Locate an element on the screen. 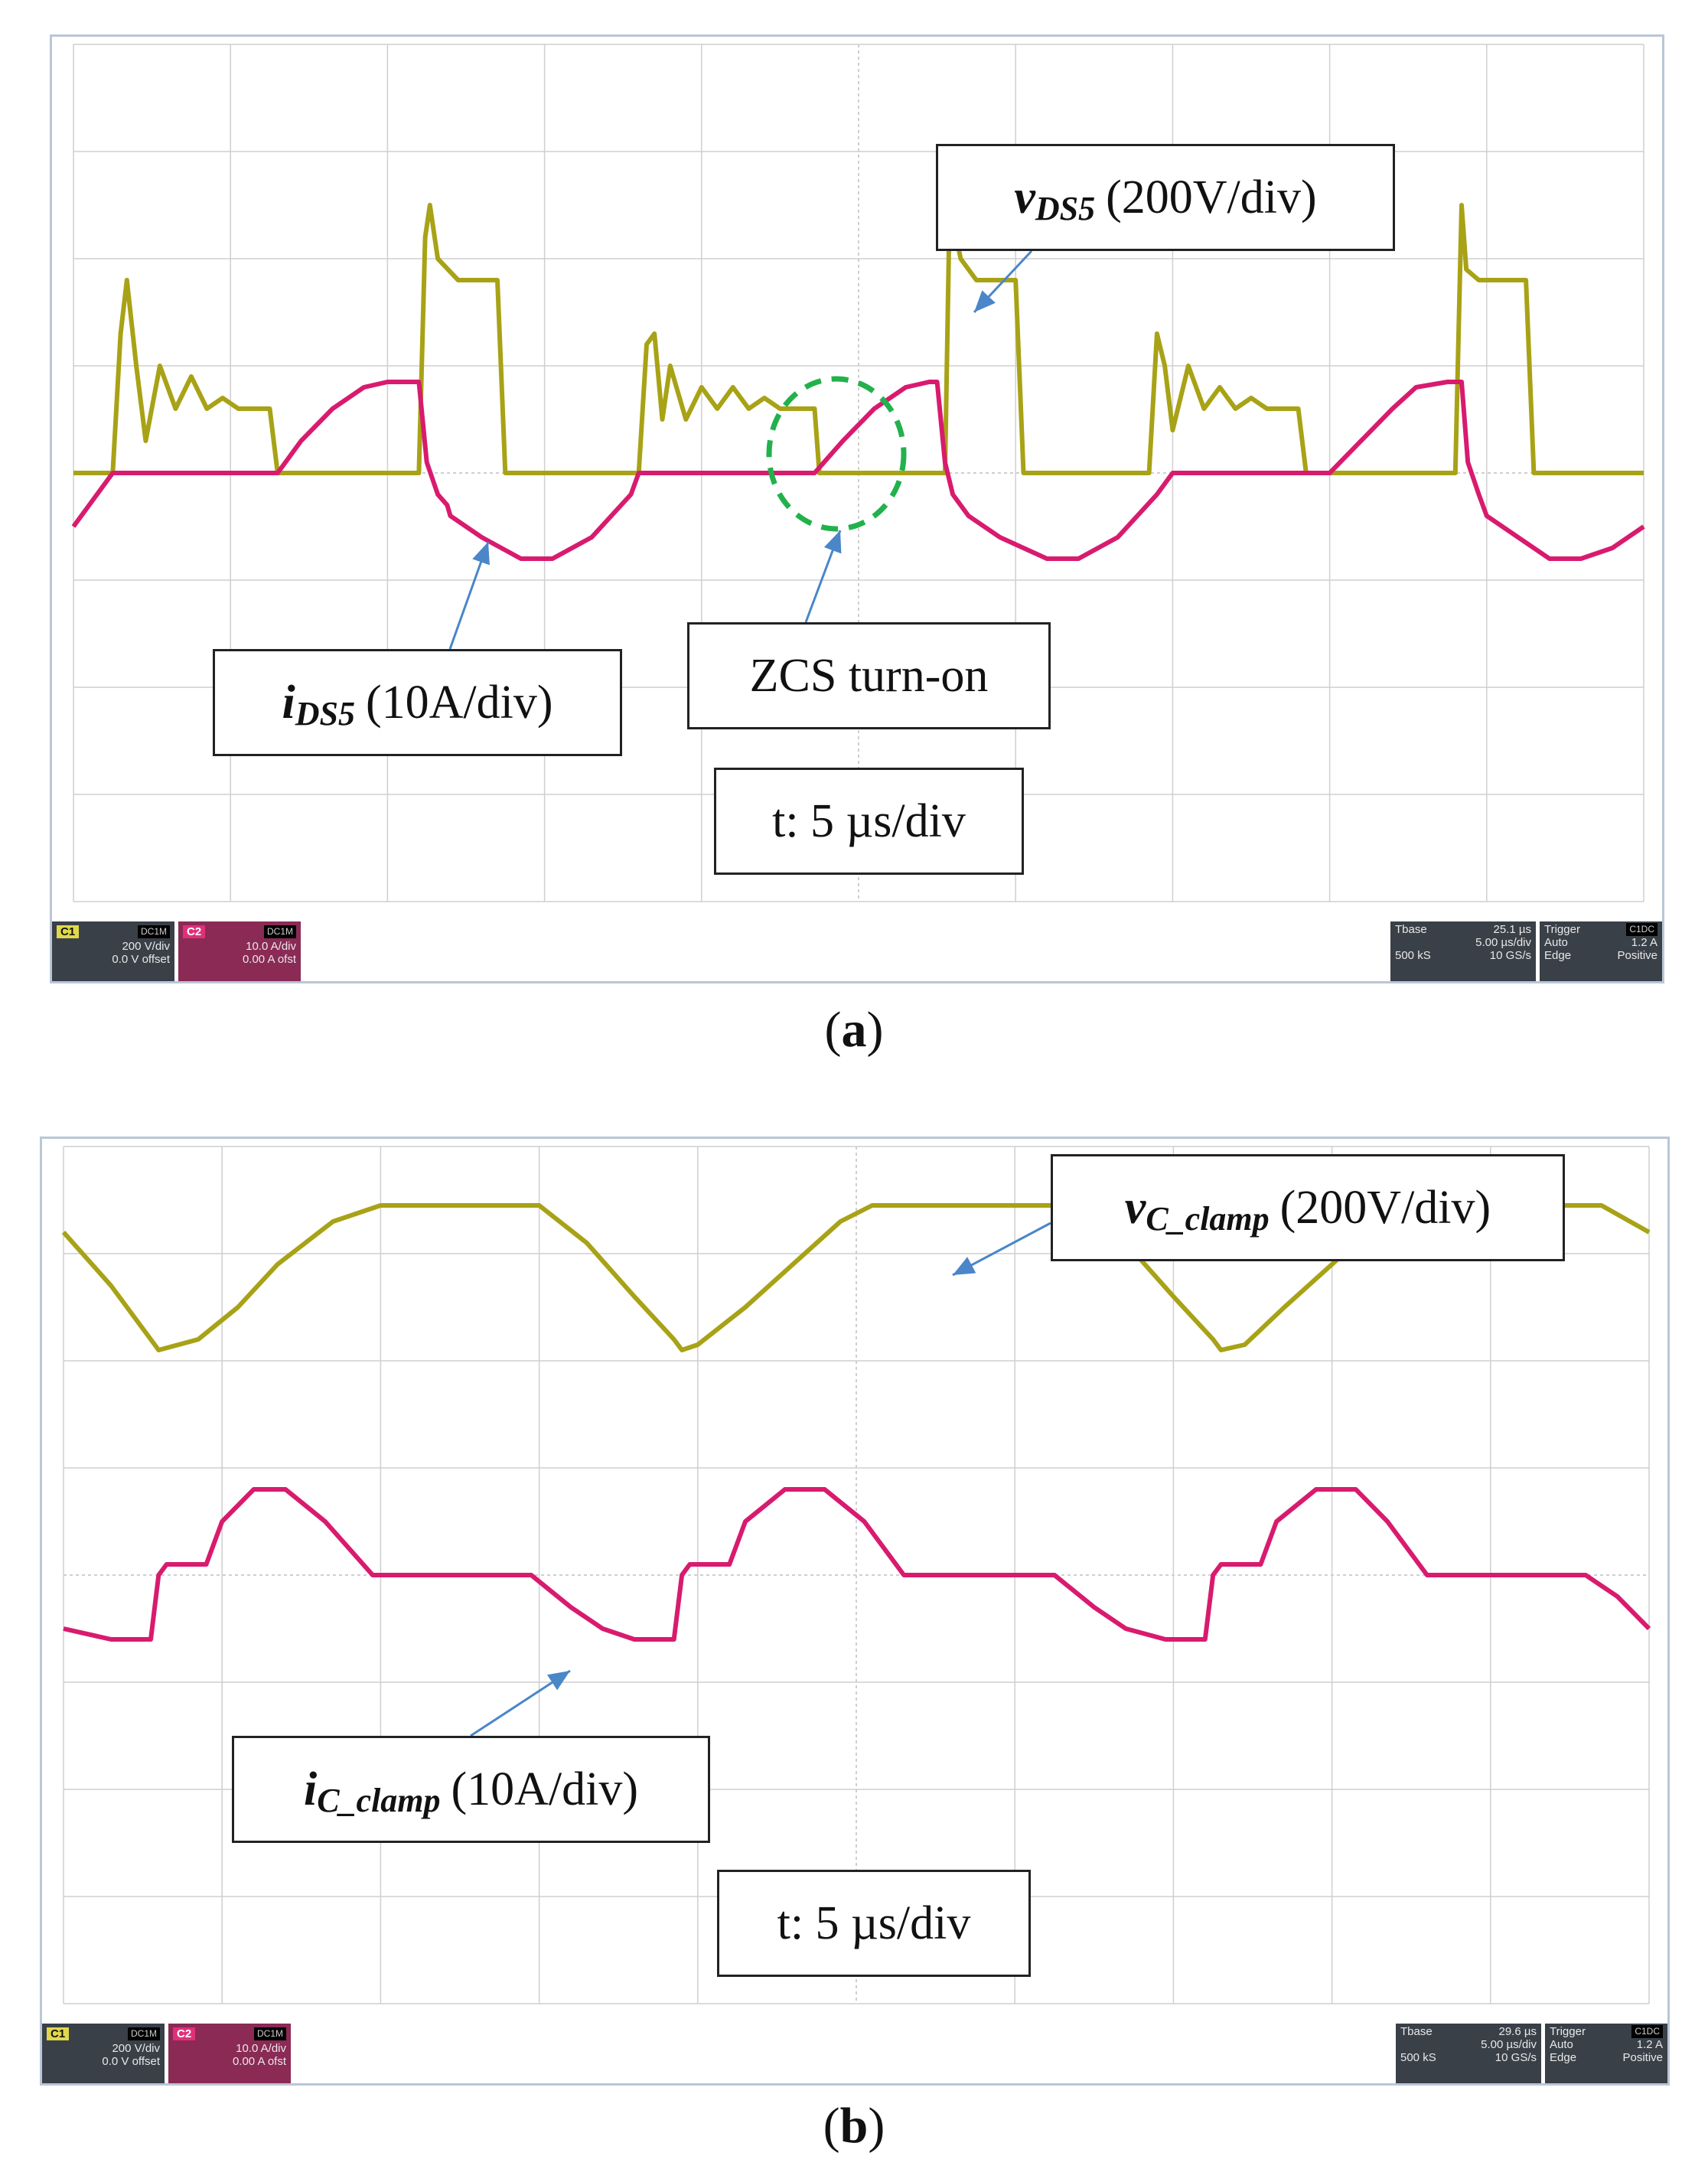 This screenshot has width=1708, height=2182. timebase-status: Tbase 25.1 µs 5.00 µs/div 500 kS 10 GS/s is located at coordinates (1463, 951).